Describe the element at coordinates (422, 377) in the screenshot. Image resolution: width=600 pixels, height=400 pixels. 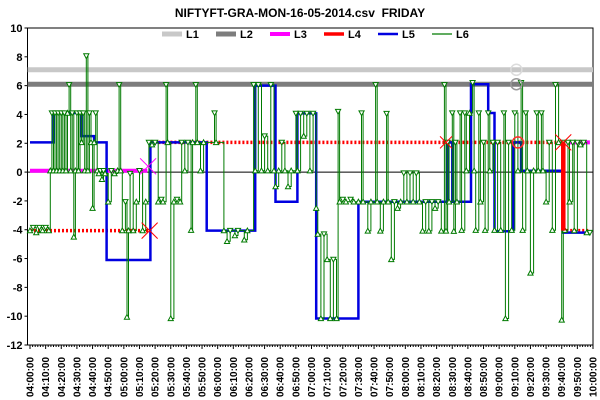
I see `x-tick-label: 08:10:00` at that location.